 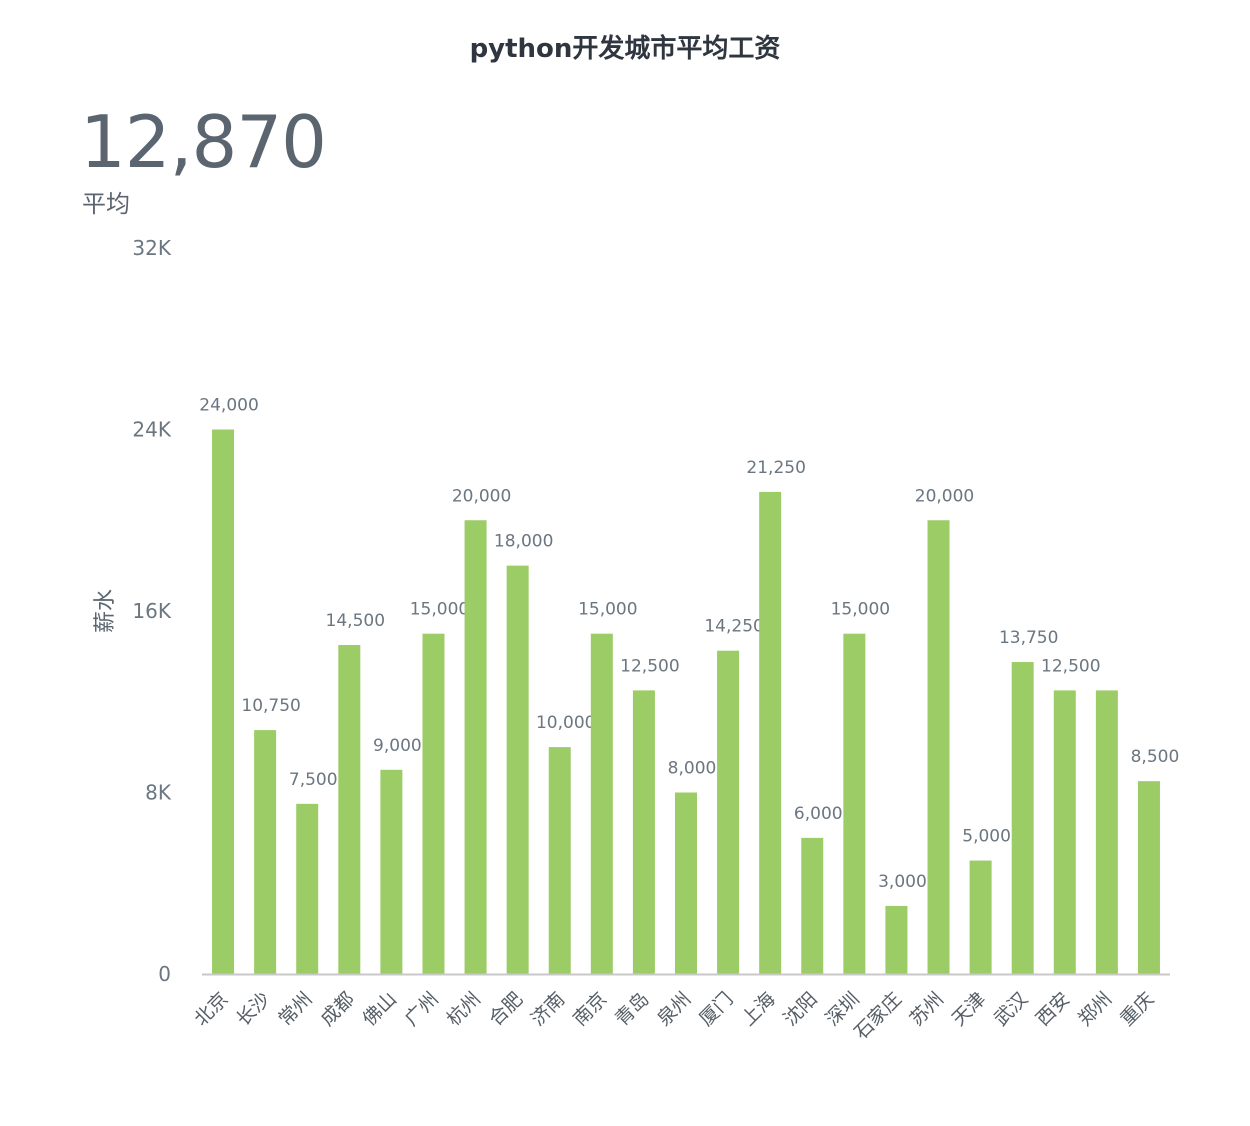 I want to click on x-tick-label: 郑州, so click(x=1095, y=1009).